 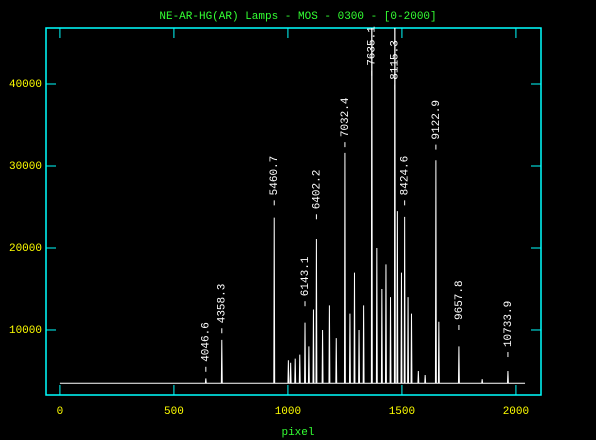 What do you see at coordinates (25, 167) in the screenshot?
I see `y-tick-label: 30000` at bounding box center [25, 167].